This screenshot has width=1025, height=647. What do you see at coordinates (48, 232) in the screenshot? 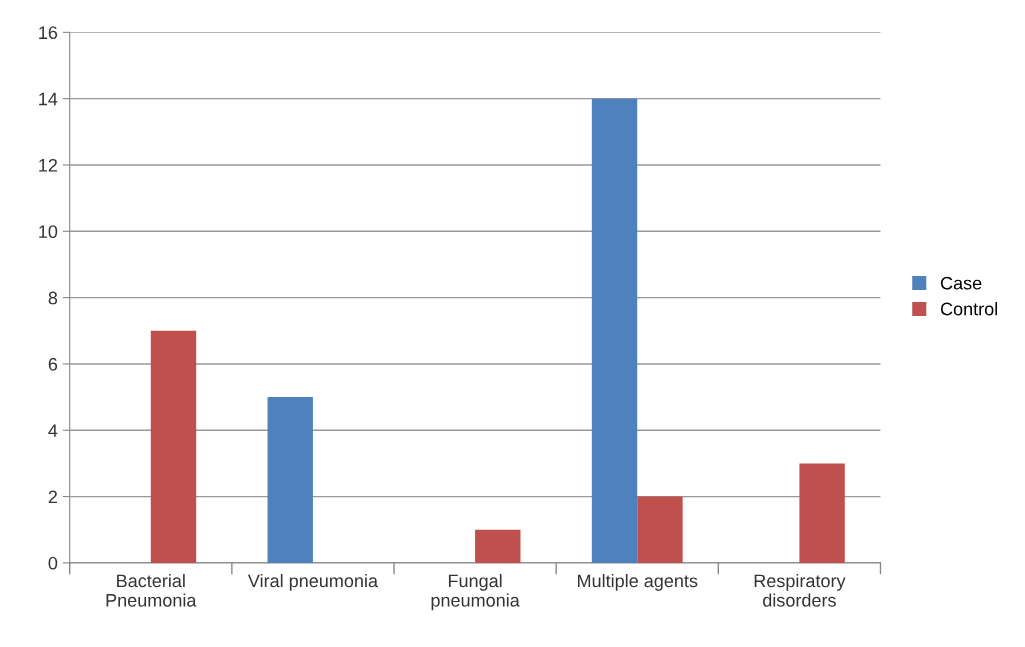
I see `y-tick-label: 10` at bounding box center [48, 232].